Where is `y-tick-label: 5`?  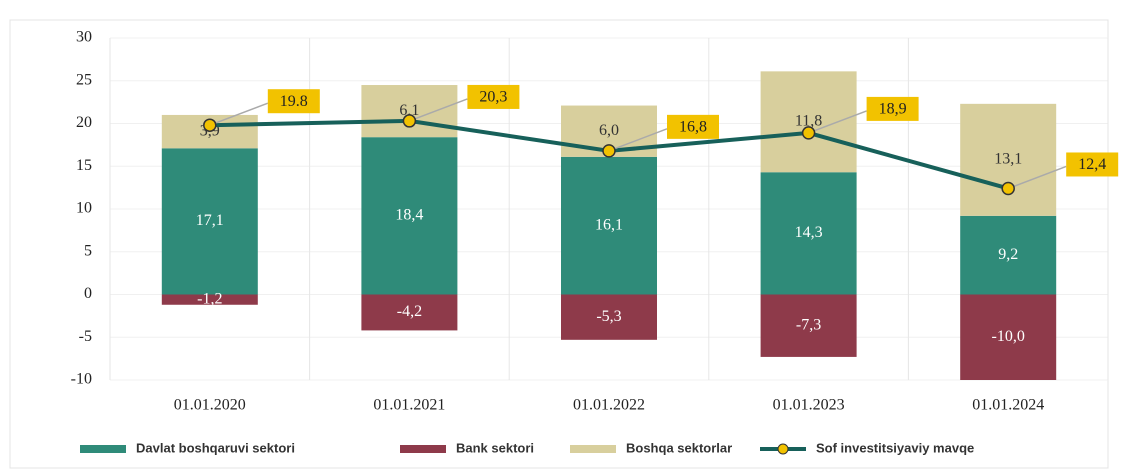
y-tick-label: 5 is located at coordinates (88, 250).